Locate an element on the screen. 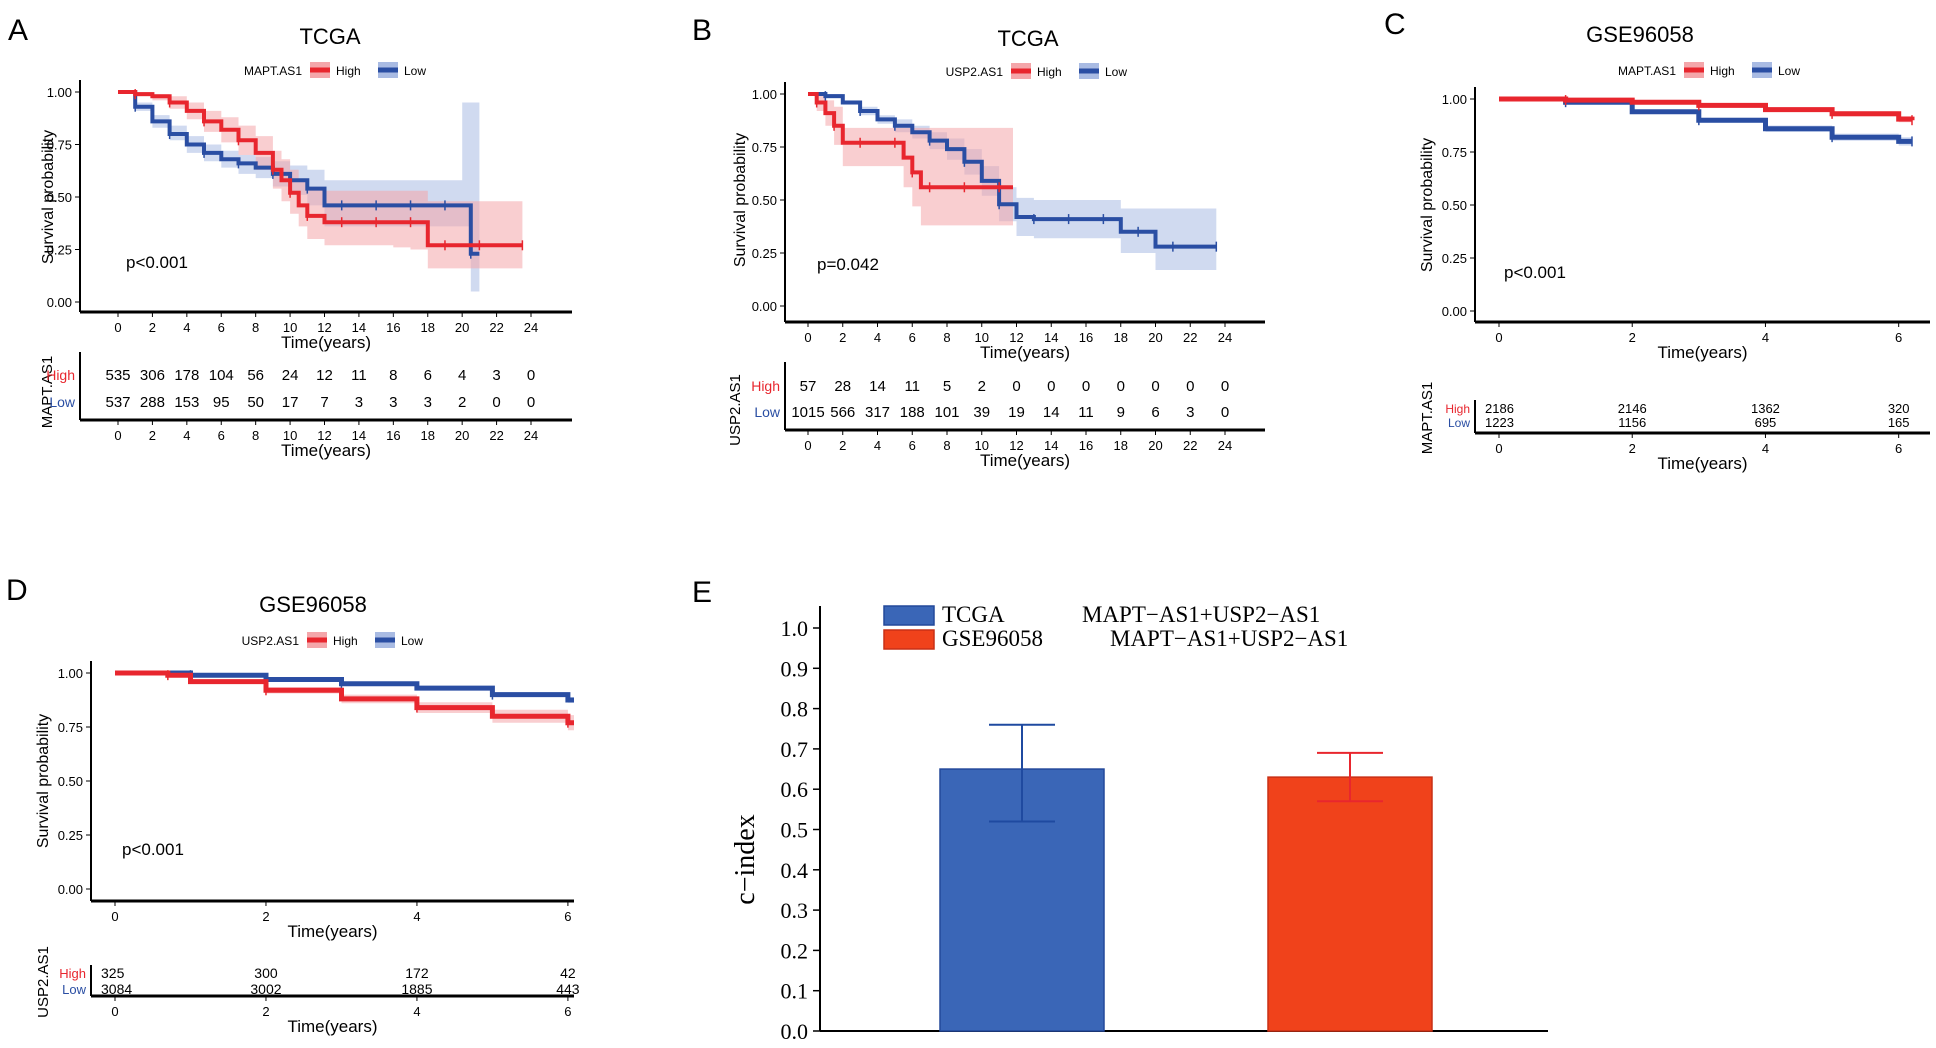  legend-key-gse96058 is located at coordinates (909, 639).